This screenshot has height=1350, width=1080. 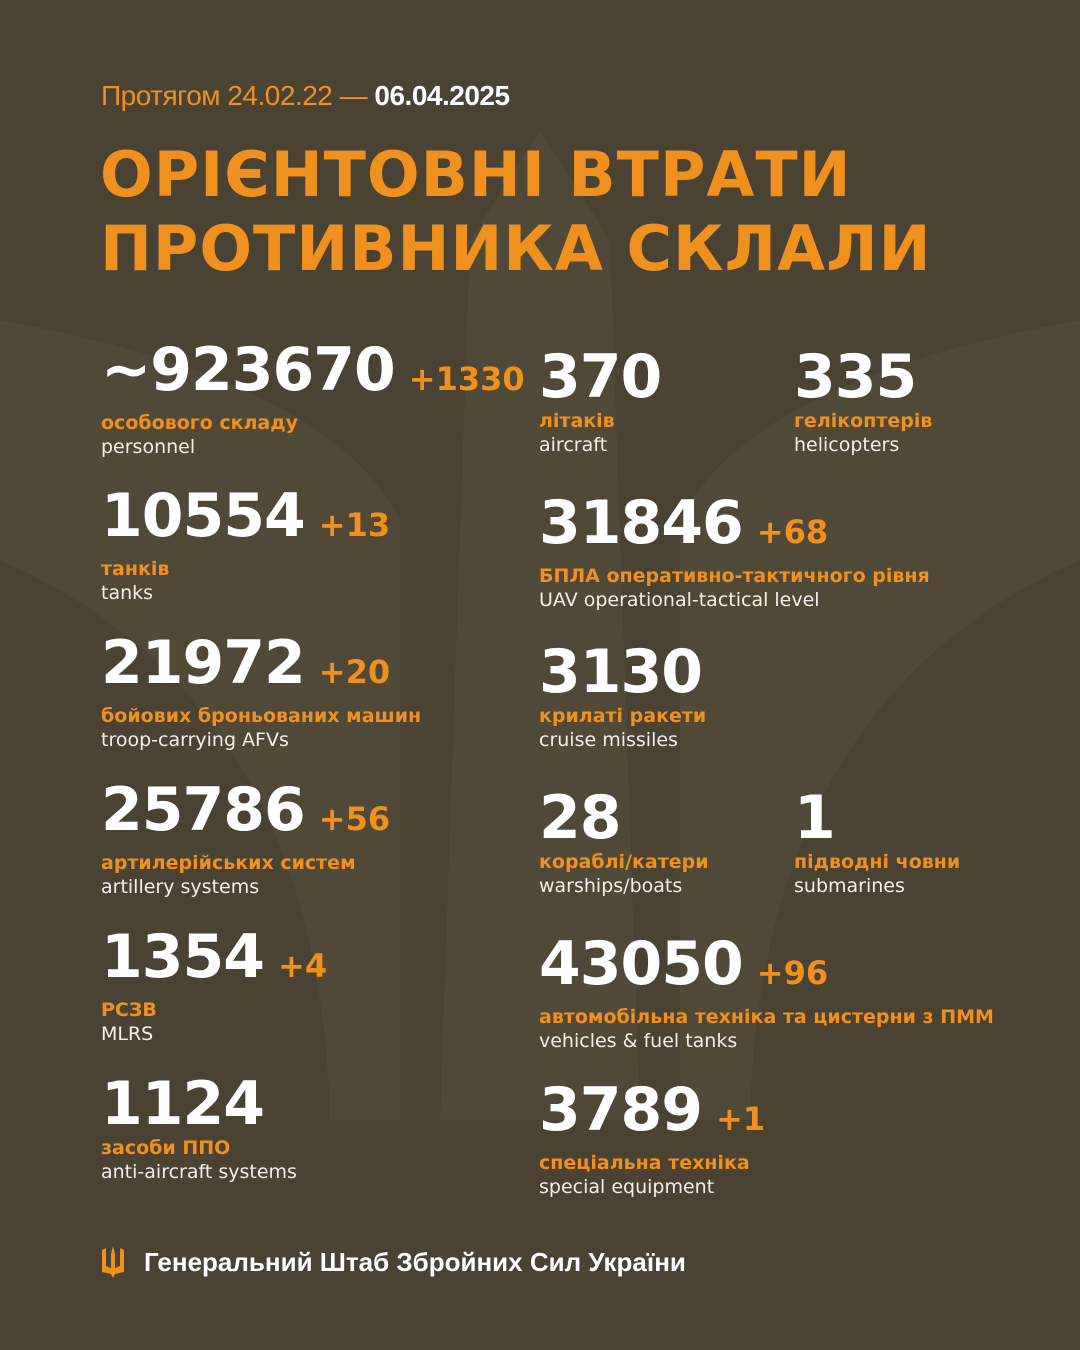 What do you see at coordinates (127, 1034) in the screenshot?
I see `stat-label-en: MLRS` at bounding box center [127, 1034].